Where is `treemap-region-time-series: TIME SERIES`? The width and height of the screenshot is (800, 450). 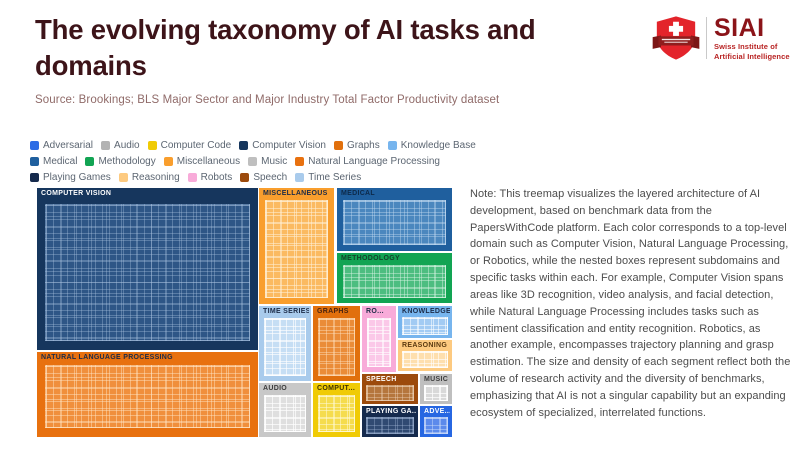
treemap-region-time-series: TIME SERIES is located at coordinates (285, 343).